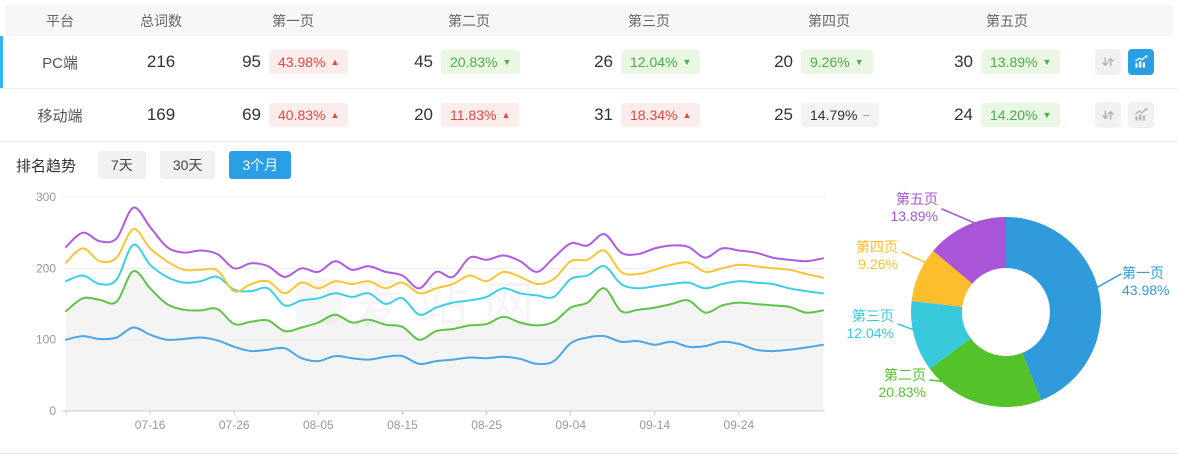 The image size is (1178, 454). What do you see at coordinates (840, 115) in the screenshot?
I see `page4-change-badge: 14.79% −` at bounding box center [840, 115].